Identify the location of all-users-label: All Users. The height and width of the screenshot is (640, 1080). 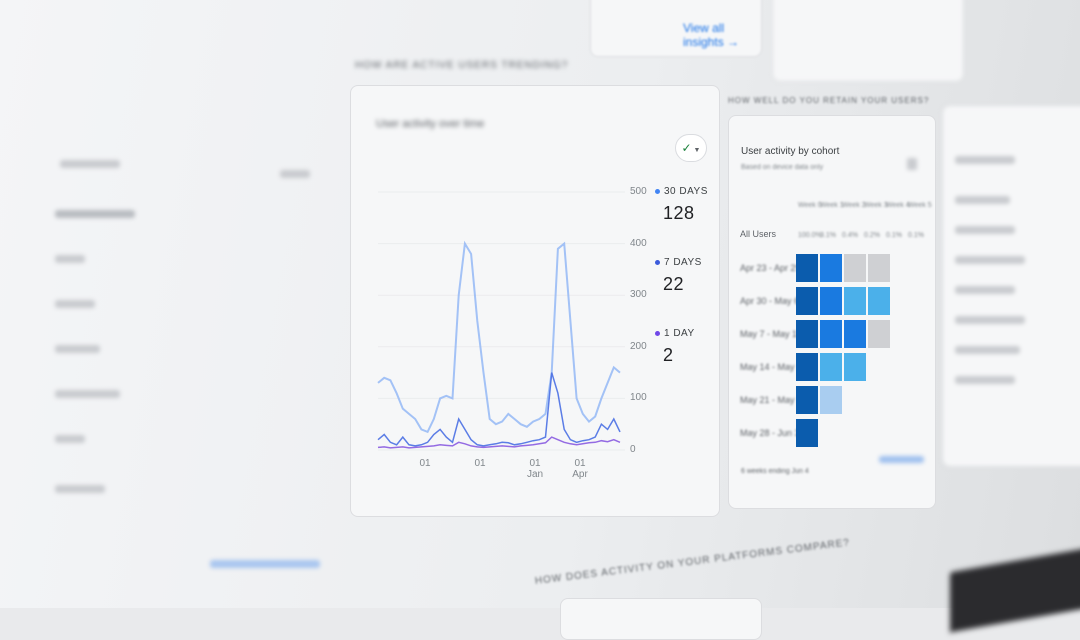
(758, 234).